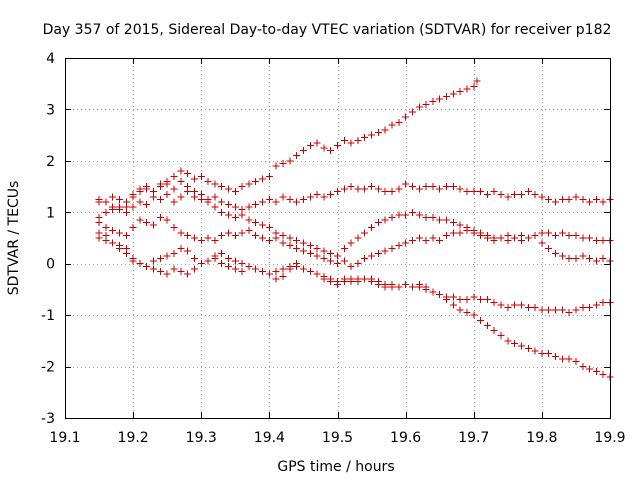 This screenshot has height=480, width=640. Describe the element at coordinates (609, 438) in the screenshot. I see `x-tick-label: 19.9` at that location.